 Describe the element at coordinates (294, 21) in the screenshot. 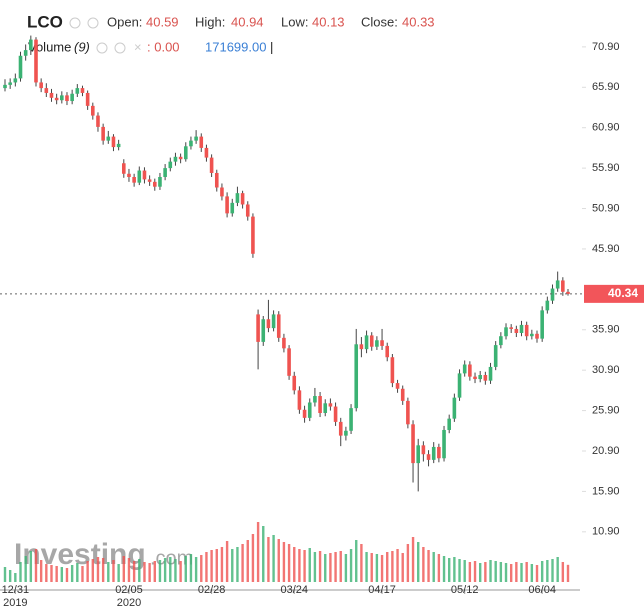

I see `low-label: Low:` at that location.